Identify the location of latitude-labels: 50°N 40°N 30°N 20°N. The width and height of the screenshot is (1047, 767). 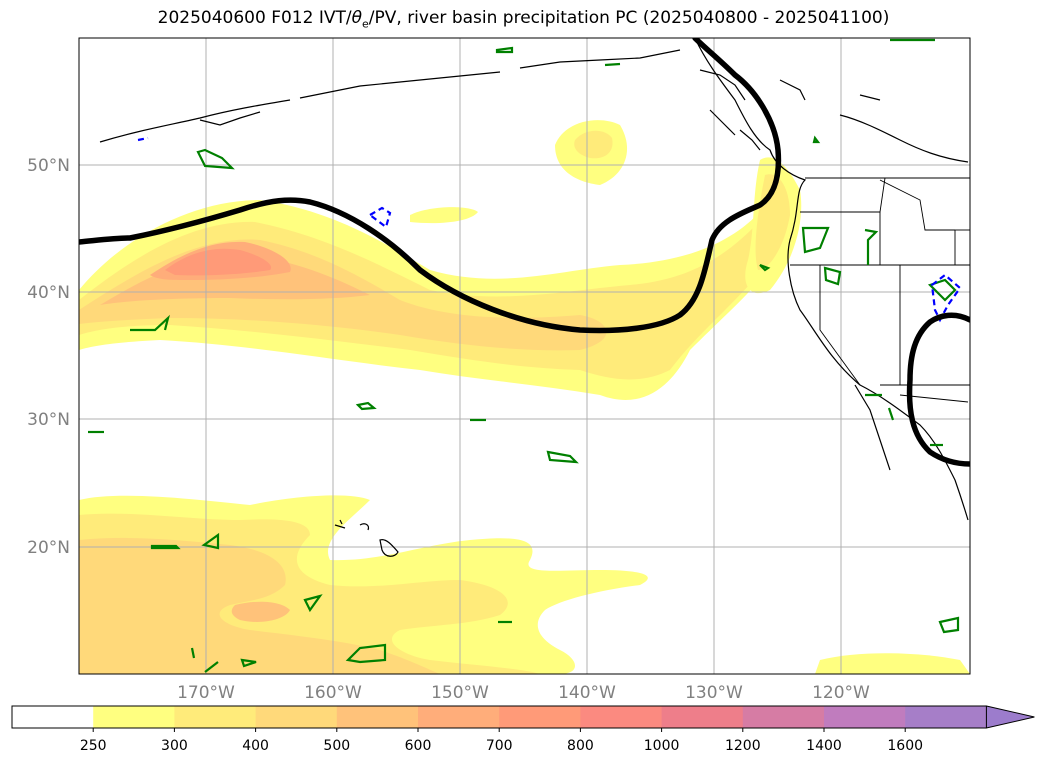
(48, 357).